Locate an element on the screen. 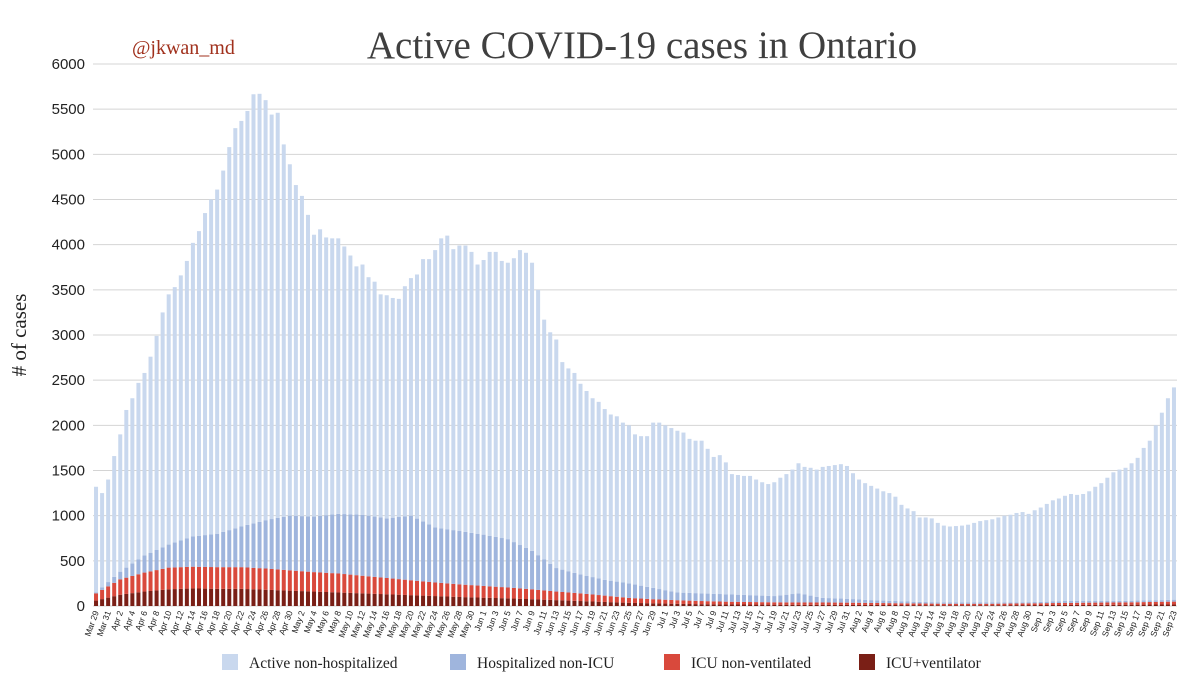  y-tick-label: 5000 is located at coordinates (68, 154).